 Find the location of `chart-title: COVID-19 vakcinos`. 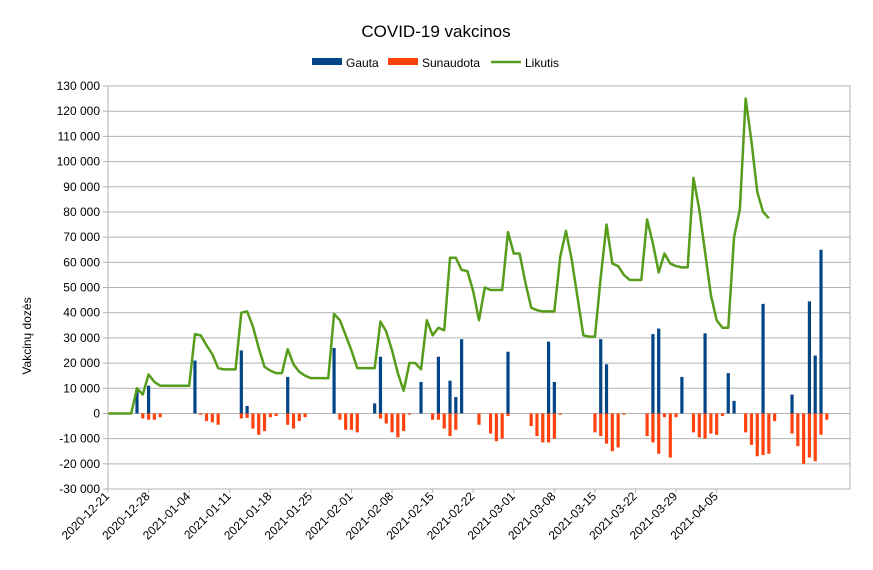

chart-title: COVID-19 vakcinos is located at coordinates (435, 31).